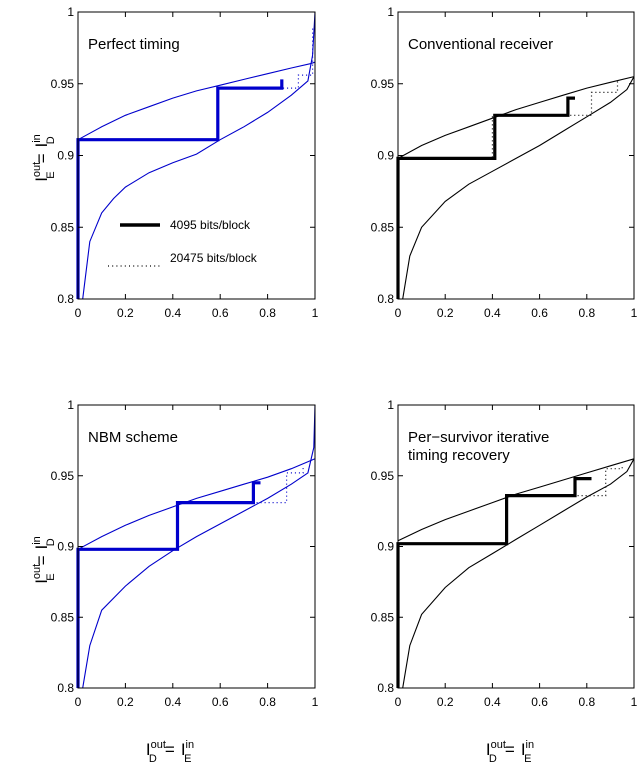 The height and width of the screenshot is (773, 641). I want to click on panel-annotation: NBM scheme, so click(133, 437).